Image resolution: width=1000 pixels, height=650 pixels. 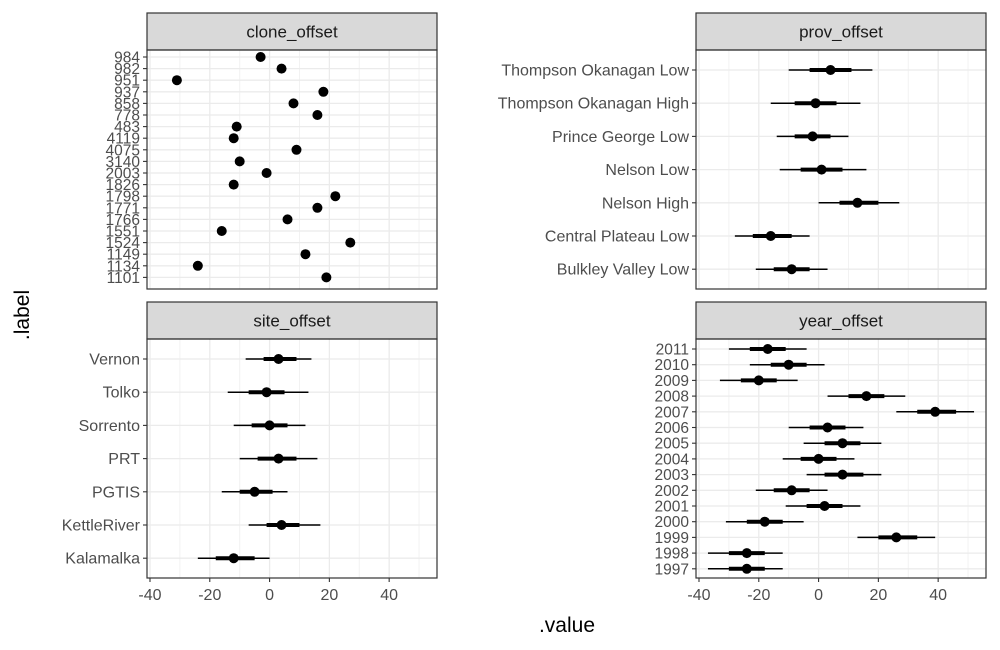 I want to click on y-tick-label: Kalamalka, so click(x=102, y=559).